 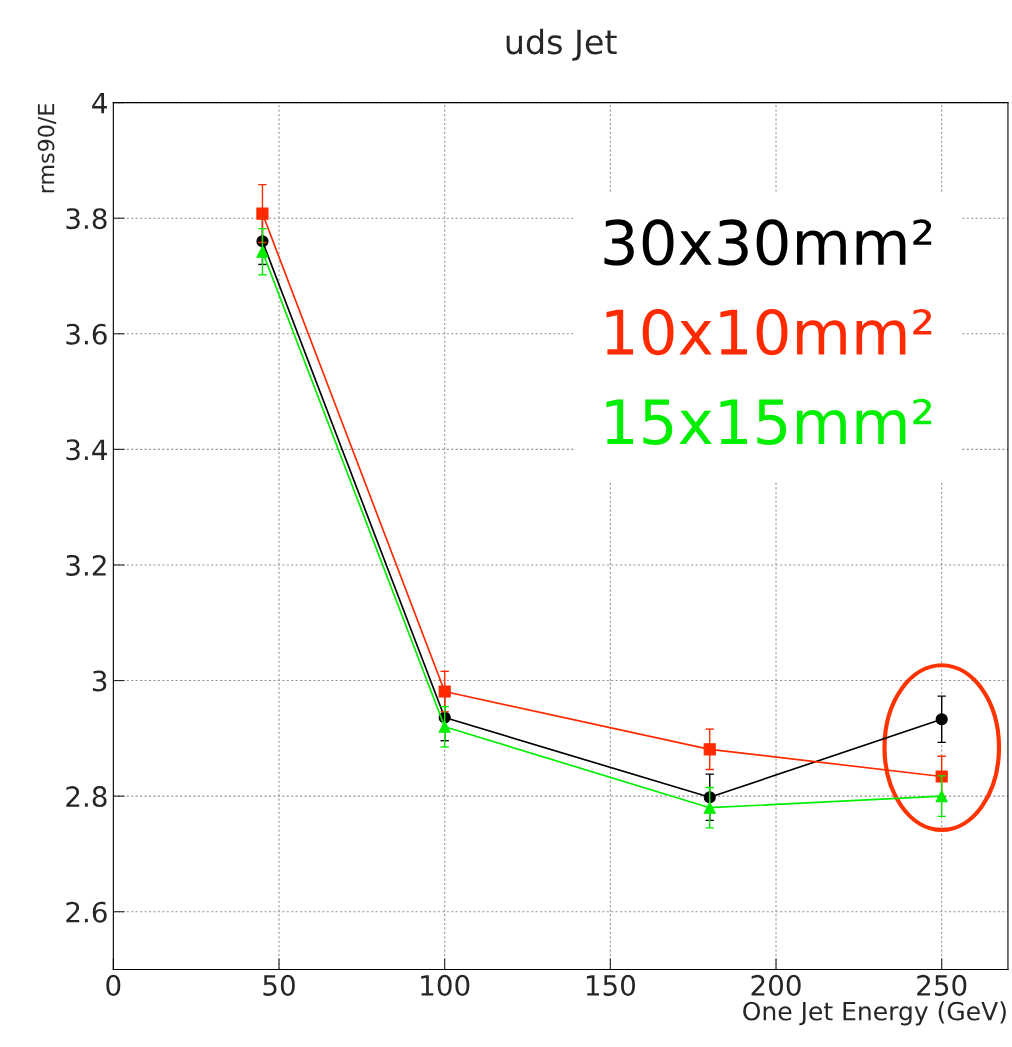 What do you see at coordinates (769, 332) in the screenshot?
I see `text: 10x10mm²` at bounding box center [769, 332].